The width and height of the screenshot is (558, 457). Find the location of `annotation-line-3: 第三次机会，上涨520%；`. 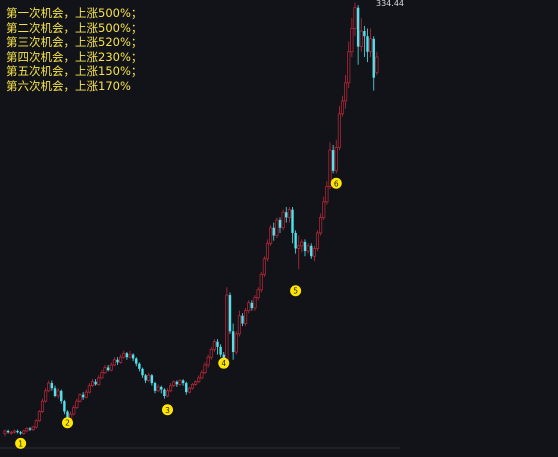

annotation-line-3: 第三次机会，上涨520%； is located at coordinates (74, 42).